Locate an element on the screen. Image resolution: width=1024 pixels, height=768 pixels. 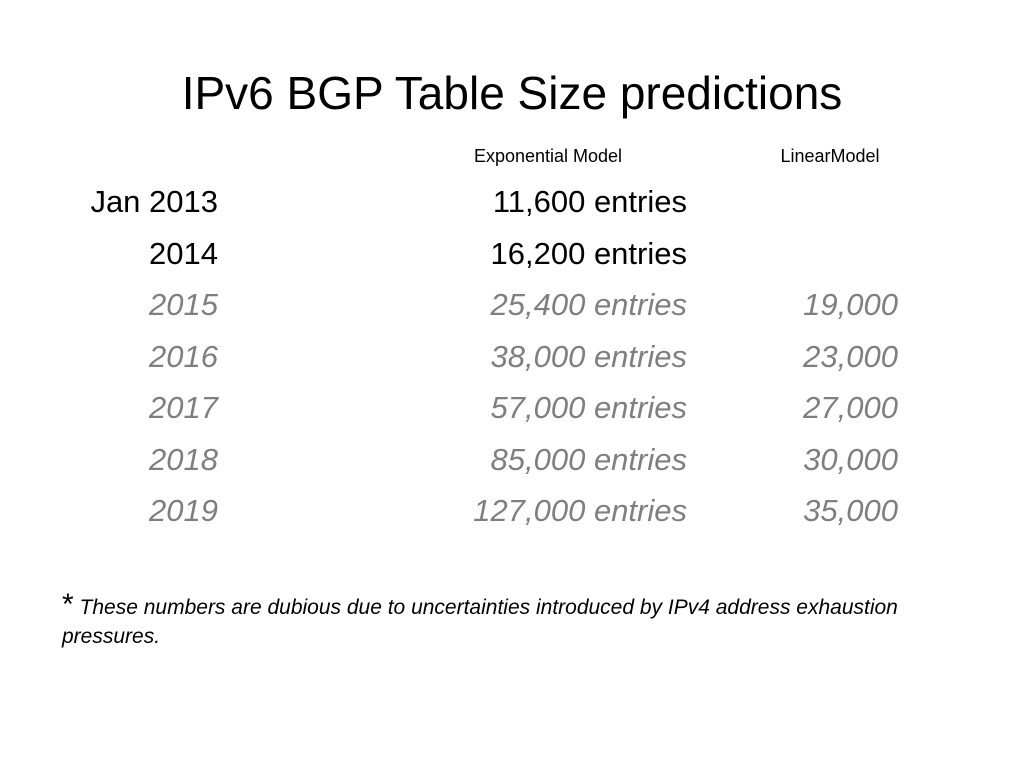
linear-cell: 19,000 is located at coordinates (850, 304).